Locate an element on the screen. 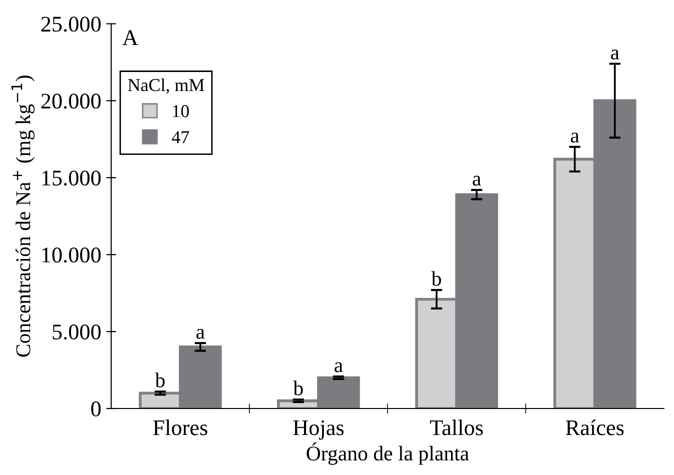 Image resolution: width=674 pixels, height=475 pixels. x-tick-label: Flores is located at coordinates (180, 428).